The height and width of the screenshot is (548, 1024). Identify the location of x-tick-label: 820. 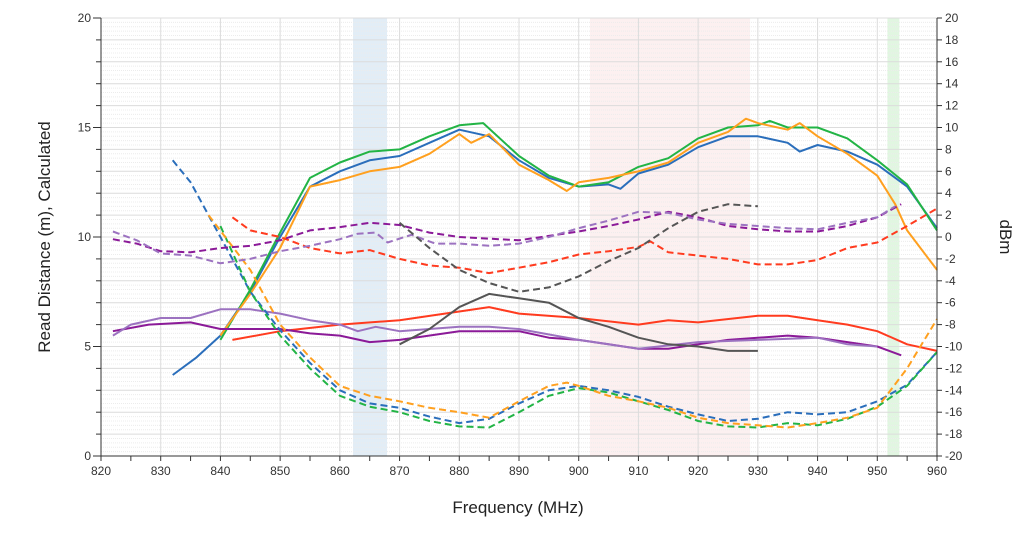
(101, 471).